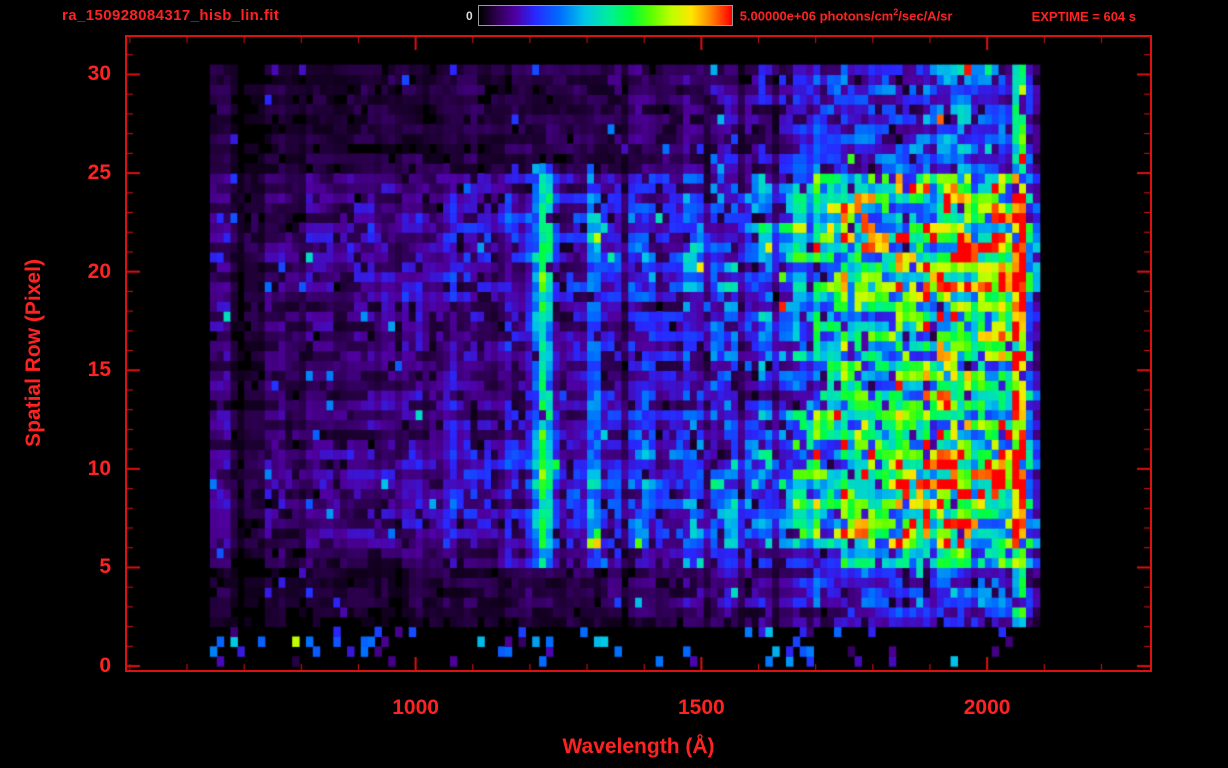 Image resolution: width=1228 pixels, height=768 pixels. I want to click on x-axis-title: Wavelength (Å), so click(638, 746).